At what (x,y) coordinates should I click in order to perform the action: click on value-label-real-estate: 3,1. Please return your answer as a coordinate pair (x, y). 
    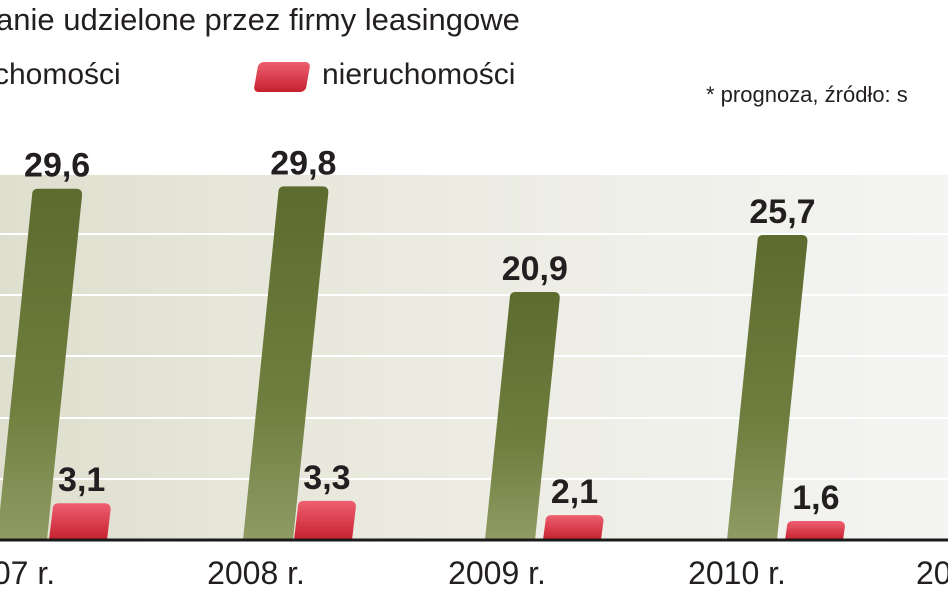
    Looking at the image, I should click on (81, 480).